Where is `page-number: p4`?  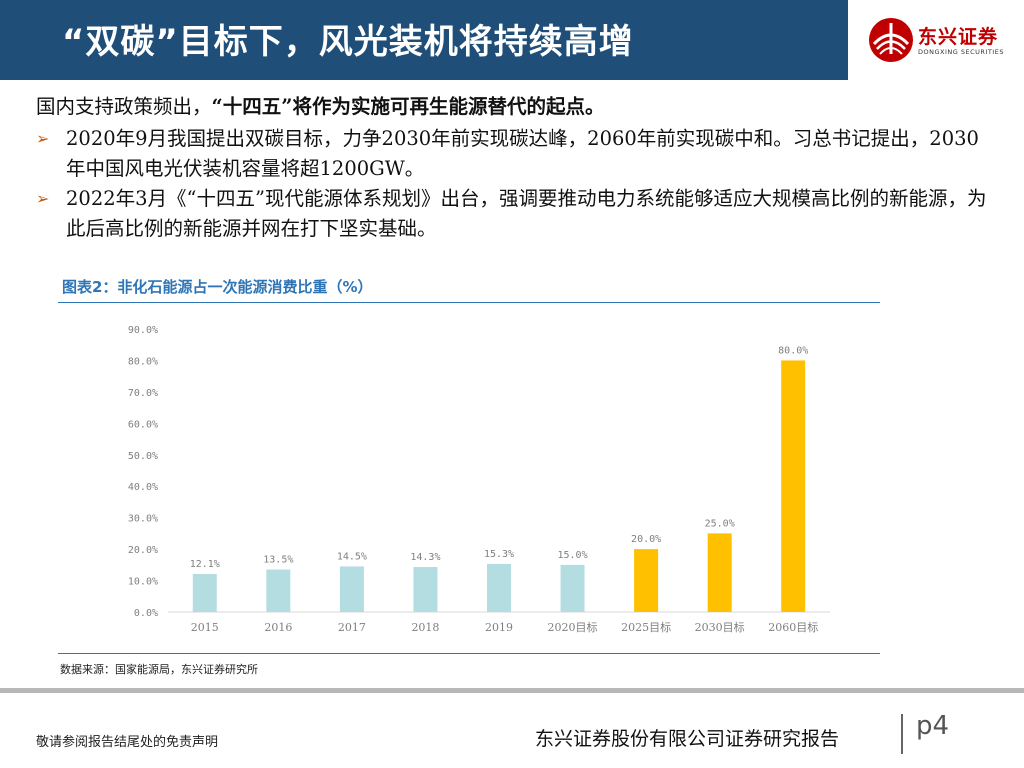 page-number: p4 is located at coordinates (933, 726).